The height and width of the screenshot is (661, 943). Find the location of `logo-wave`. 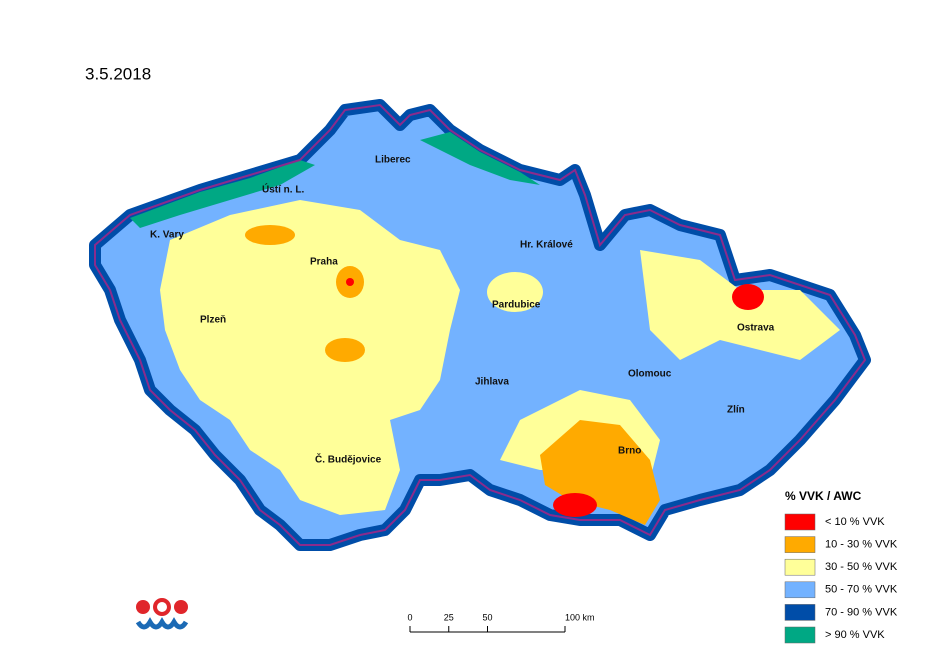

logo-wave is located at coordinates (162, 623).